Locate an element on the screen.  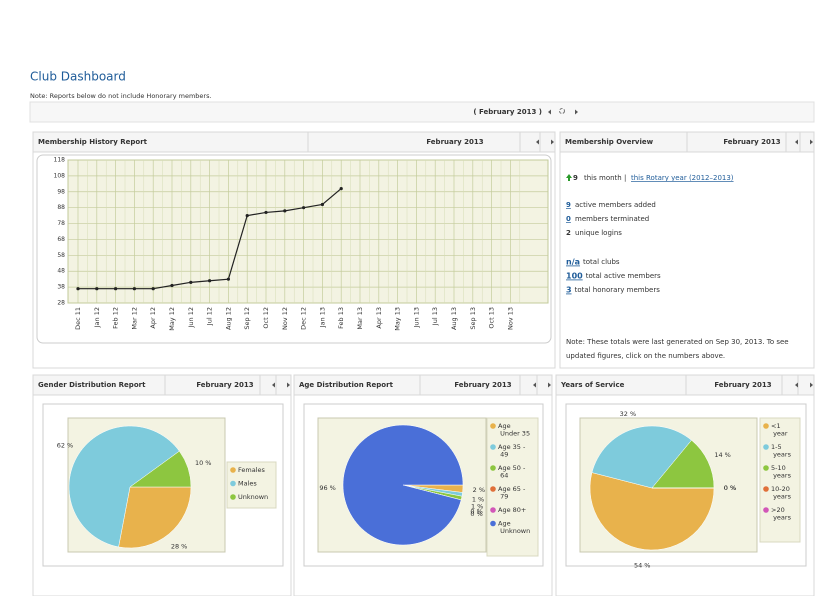
total-value: n/a is located at coordinates (573, 262).